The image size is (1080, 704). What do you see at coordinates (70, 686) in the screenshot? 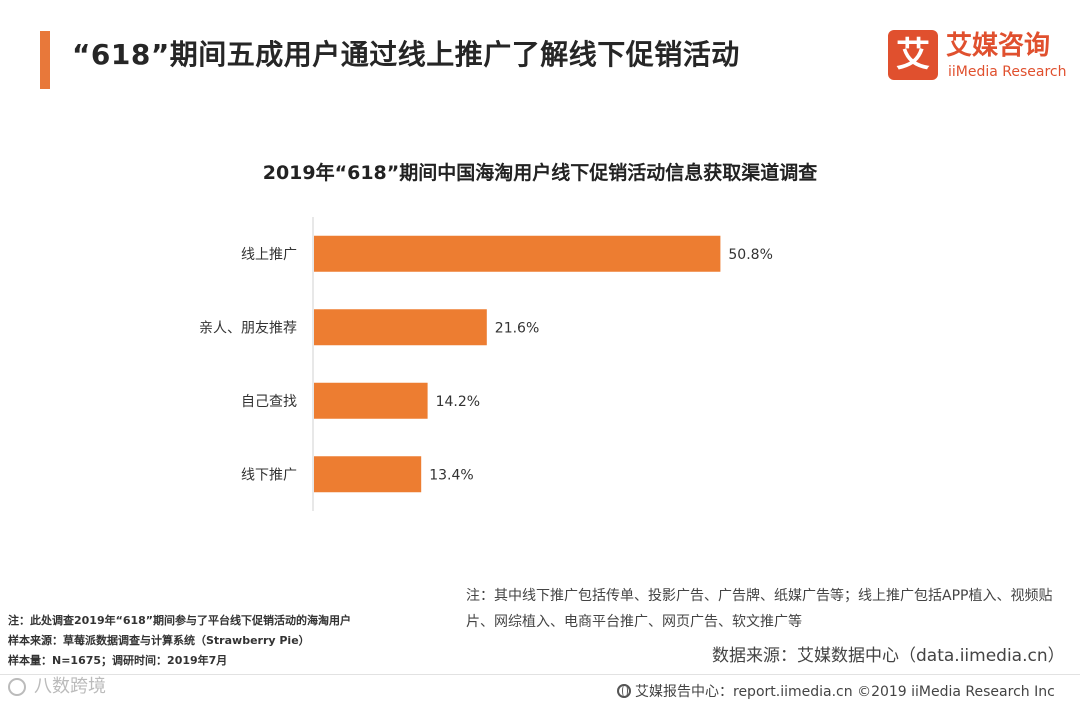
I see `watermark-text: 八数跨境` at bounding box center [70, 686].